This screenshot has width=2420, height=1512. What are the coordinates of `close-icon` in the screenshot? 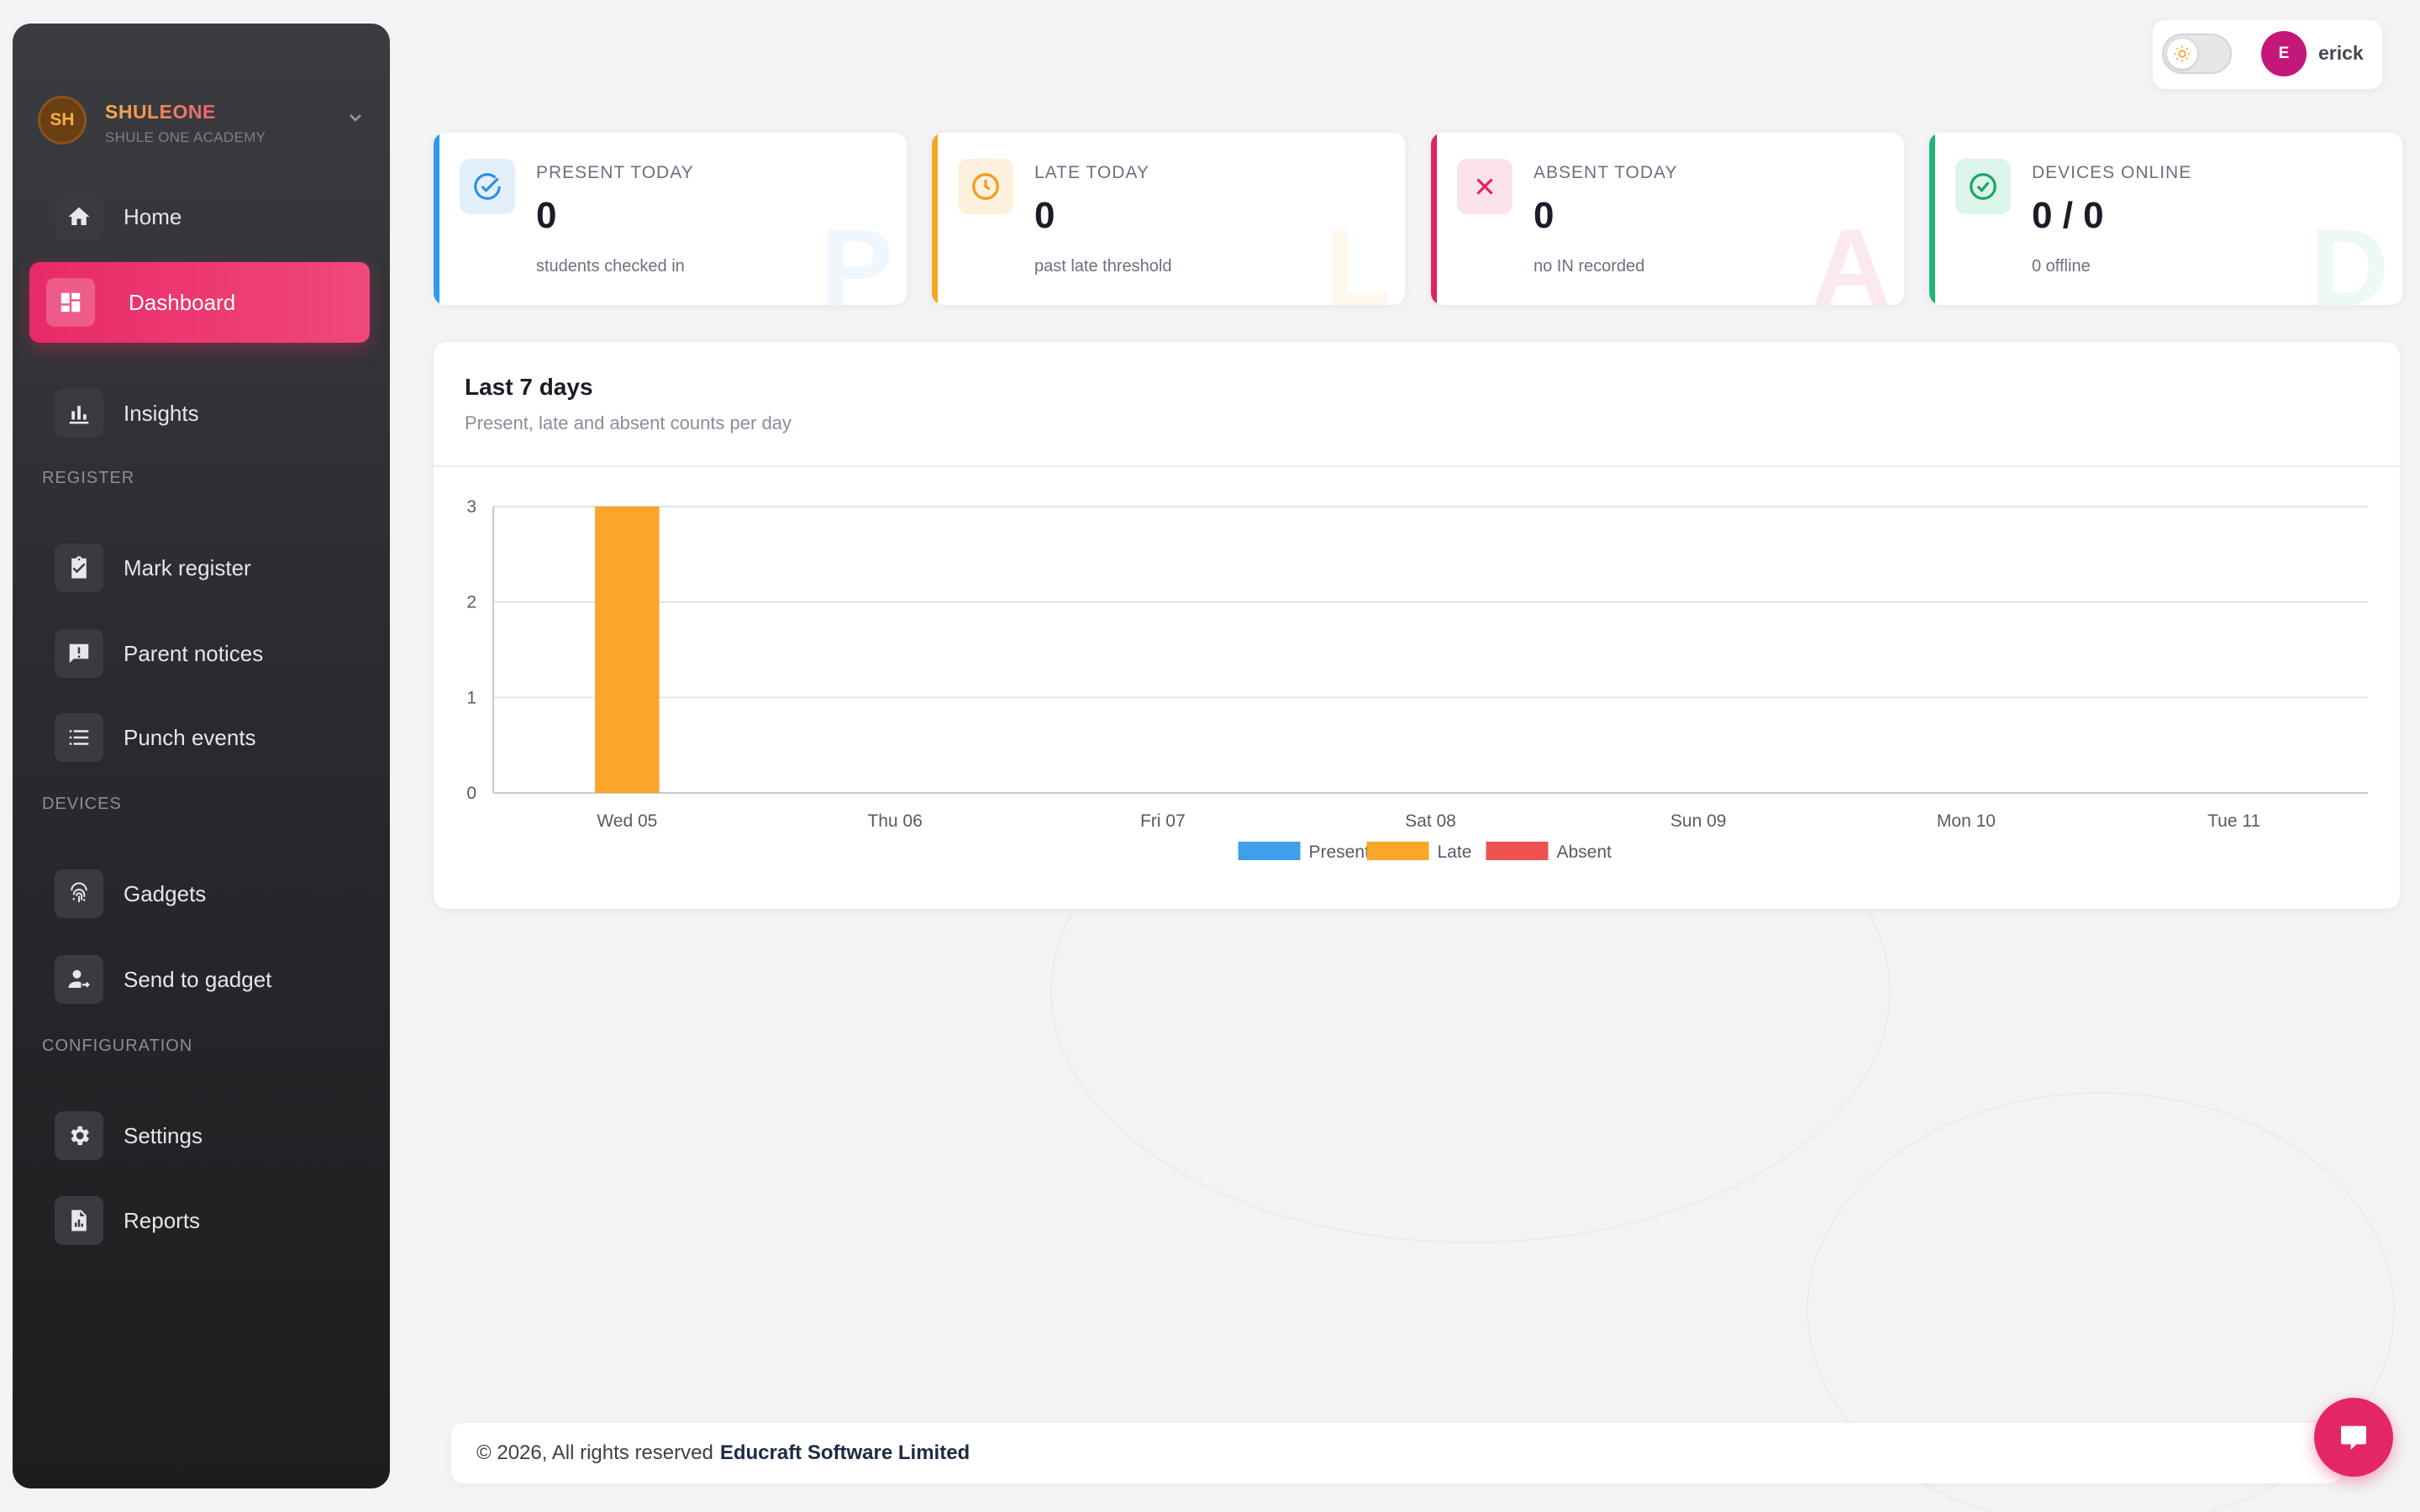 It's located at (1484, 186).